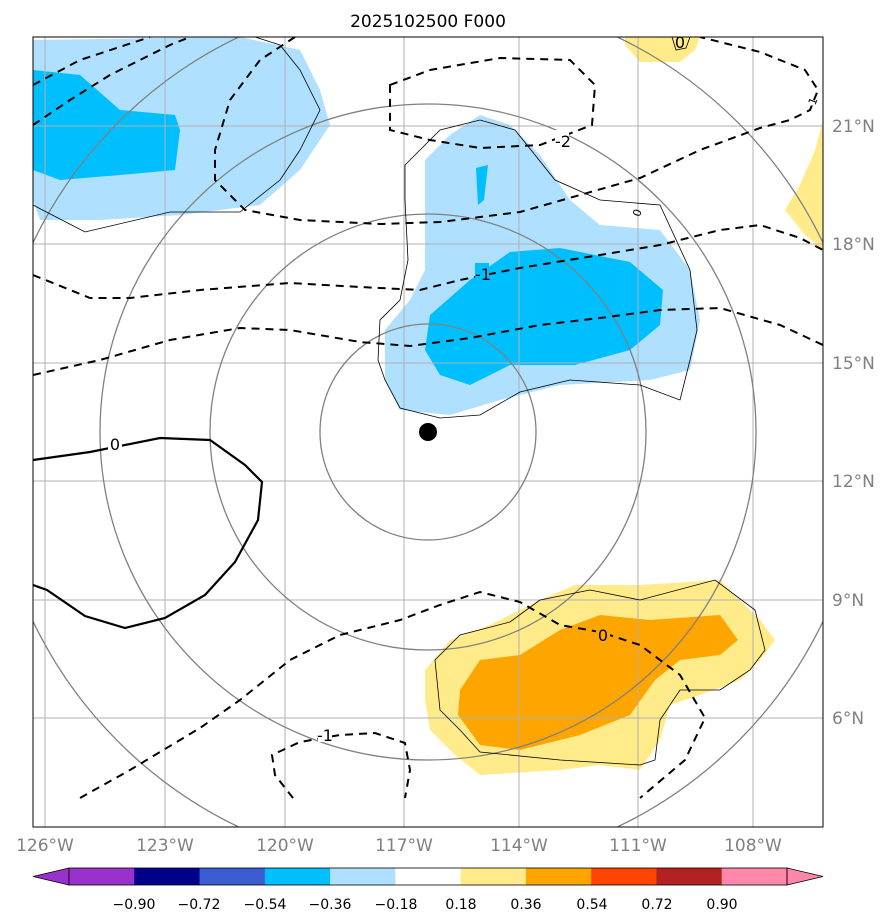  What do you see at coordinates (662, 49) in the screenshot?
I see `shade-yellow-ne` at bounding box center [662, 49].